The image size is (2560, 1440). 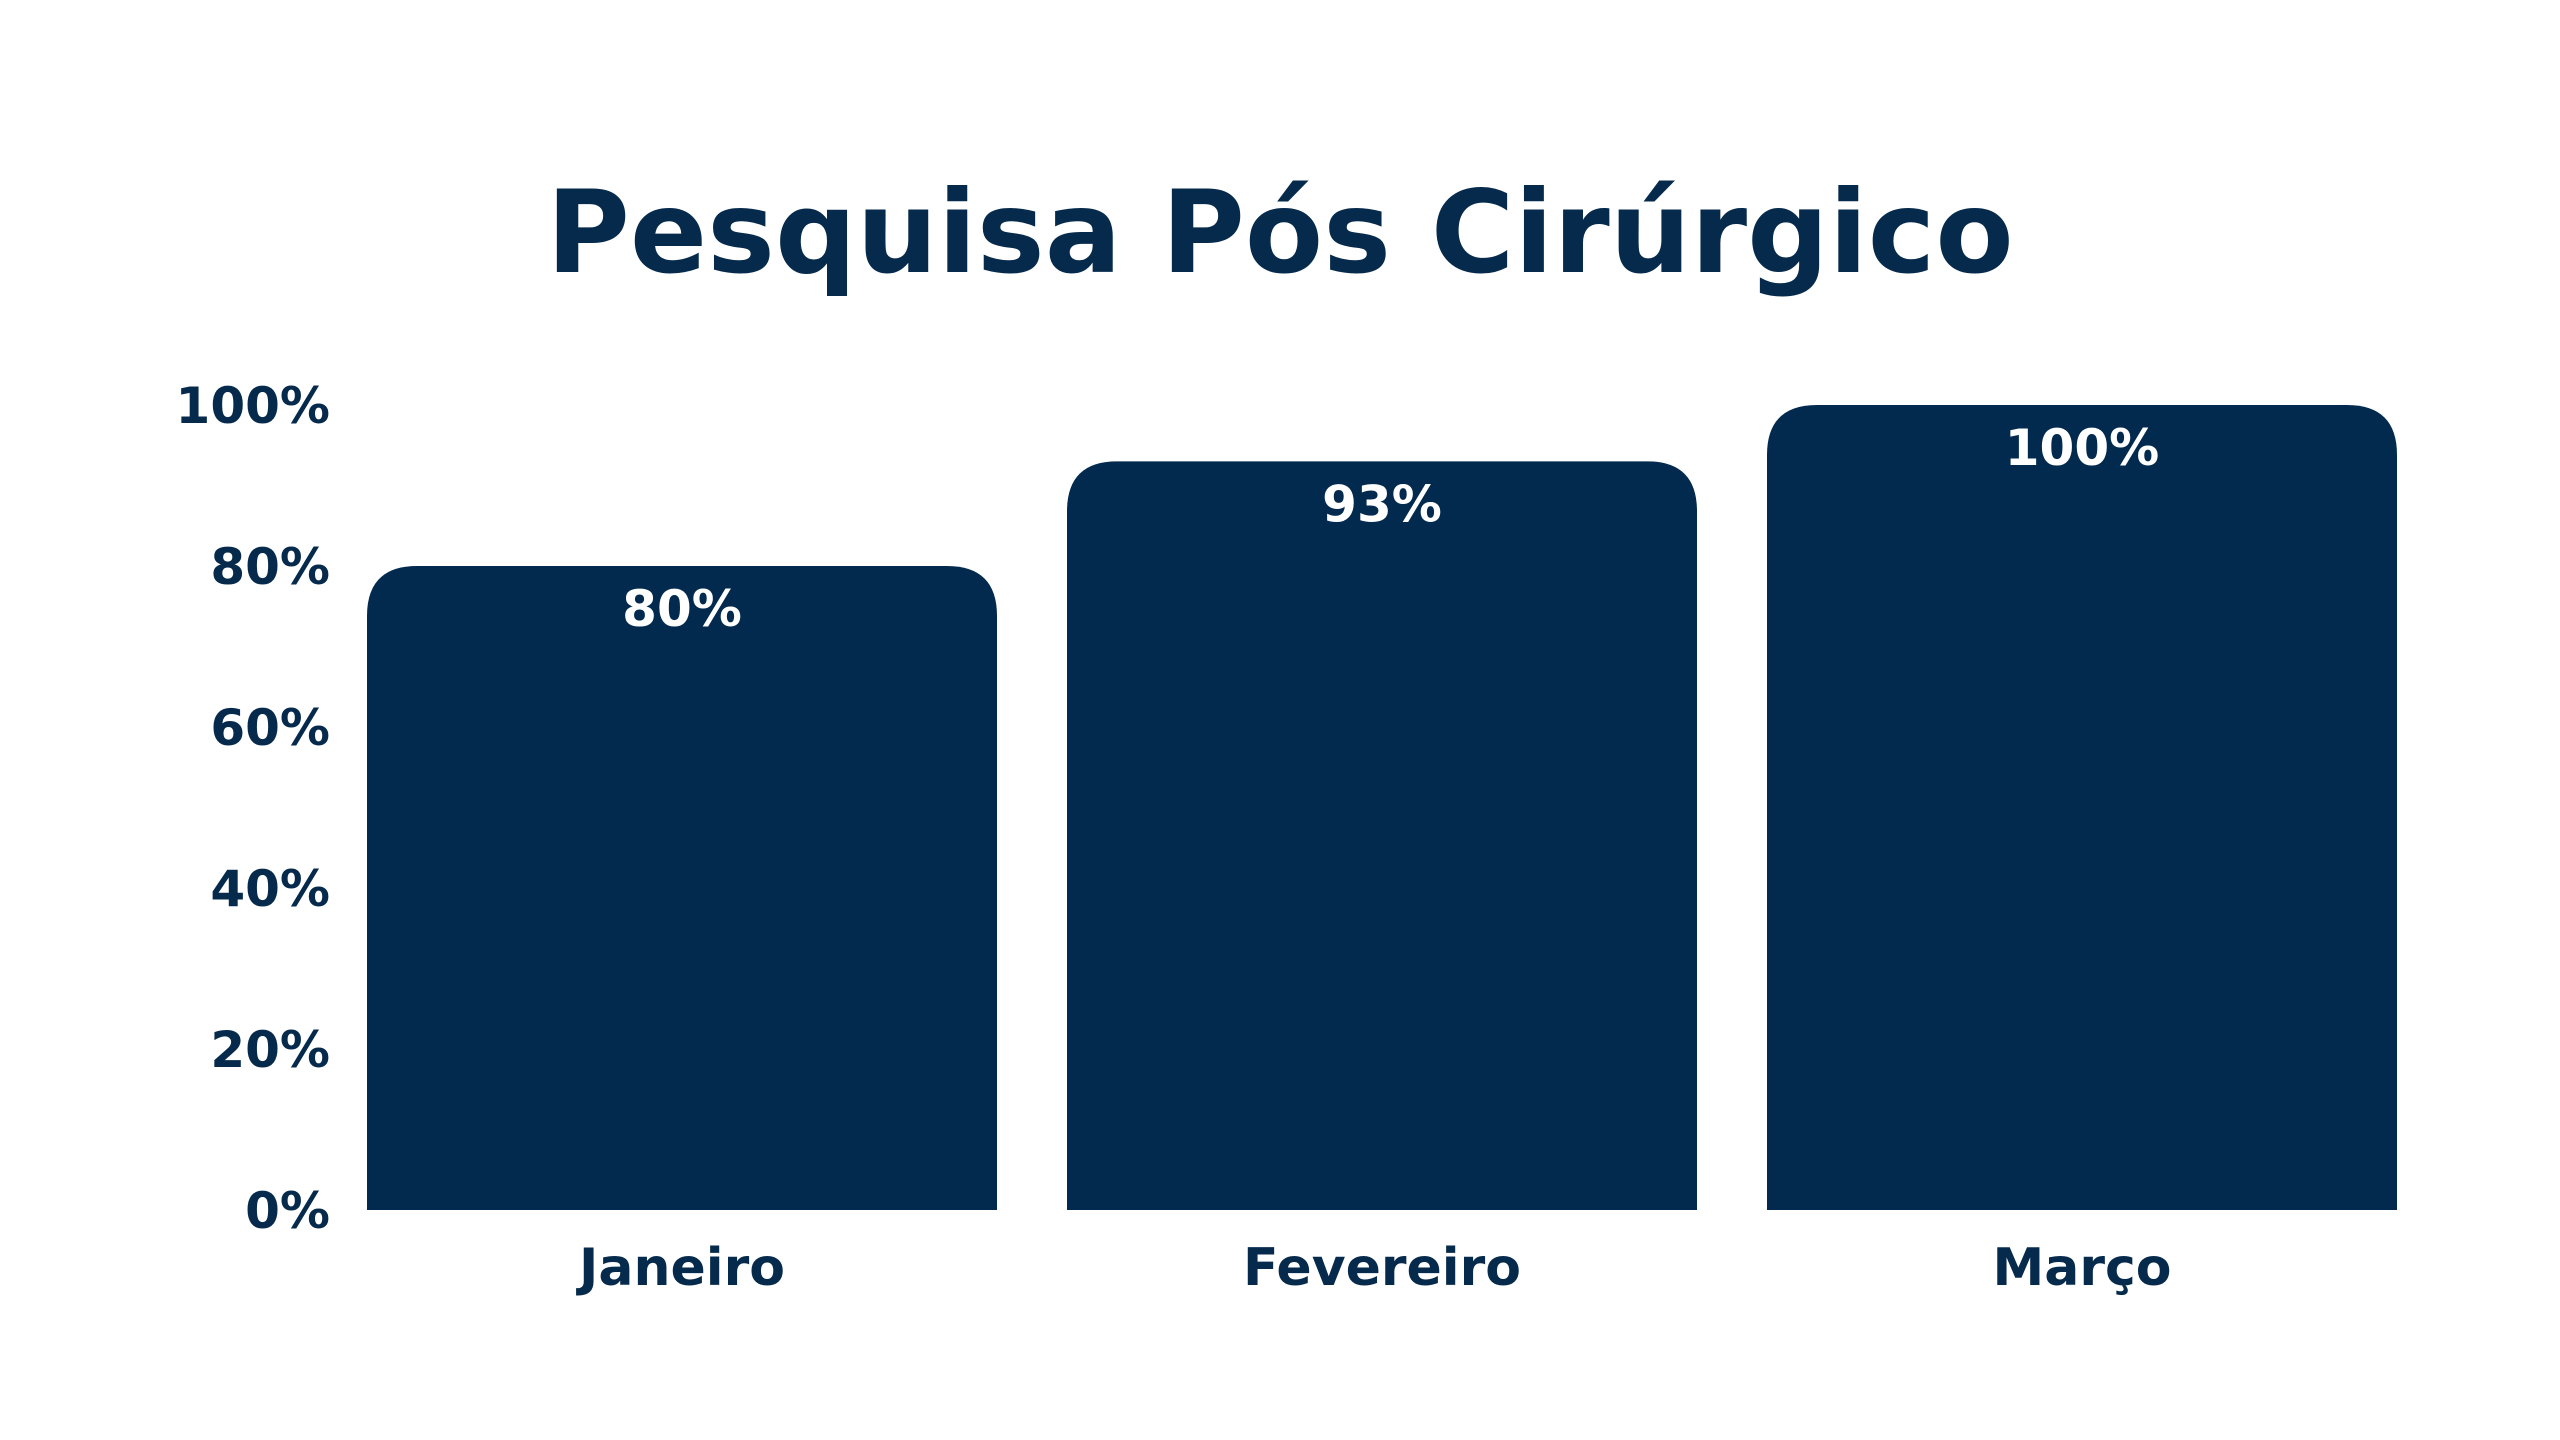 What do you see at coordinates (270, 728) in the screenshot?
I see `y-tick-label: 60%` at bounding box center [270, 728].